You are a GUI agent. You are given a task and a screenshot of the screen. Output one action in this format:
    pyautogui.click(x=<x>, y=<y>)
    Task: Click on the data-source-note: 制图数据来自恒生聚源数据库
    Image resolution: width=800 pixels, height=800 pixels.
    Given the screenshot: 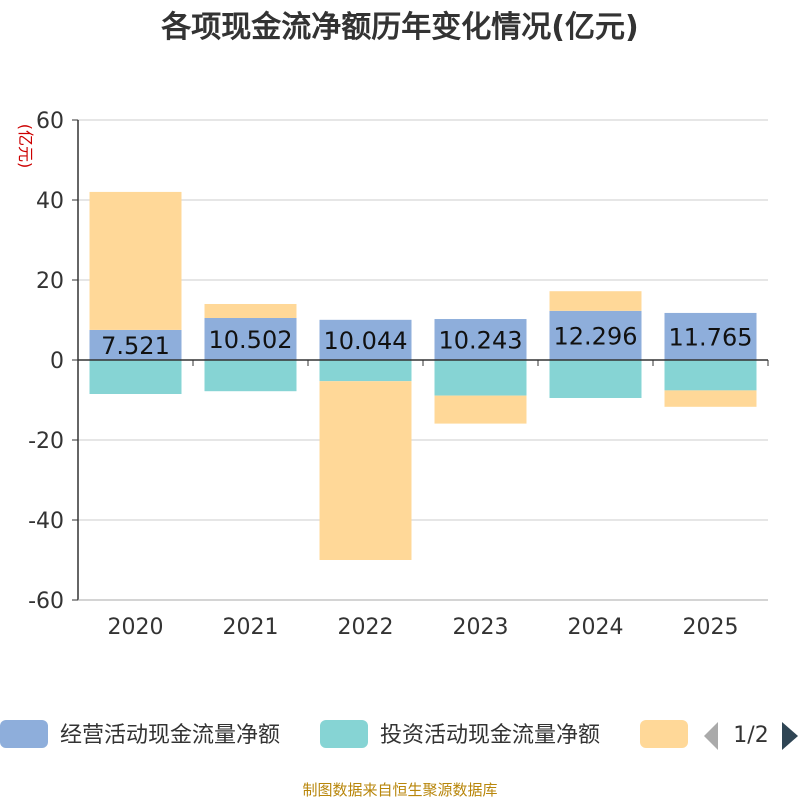 What is the action you would take?
    pyautogui.click(x=399, y=790)
    